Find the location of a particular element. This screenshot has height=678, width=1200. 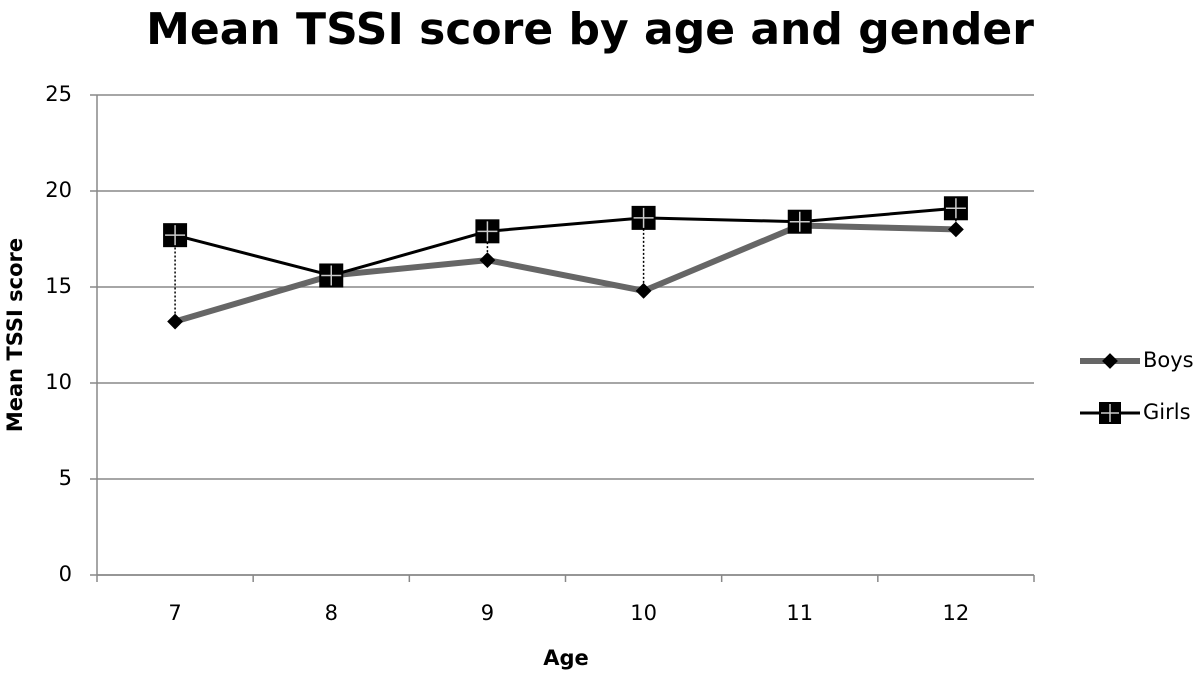

x-tick-label: 12 is located at coordinates (956, 613).